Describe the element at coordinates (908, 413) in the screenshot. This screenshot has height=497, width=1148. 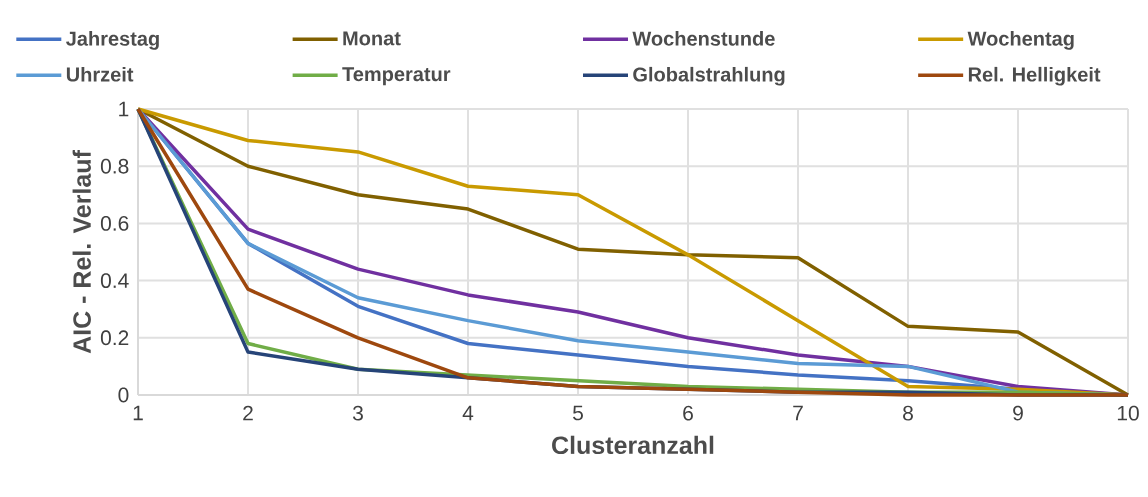
I see `x-tick-label: 8` at that location.